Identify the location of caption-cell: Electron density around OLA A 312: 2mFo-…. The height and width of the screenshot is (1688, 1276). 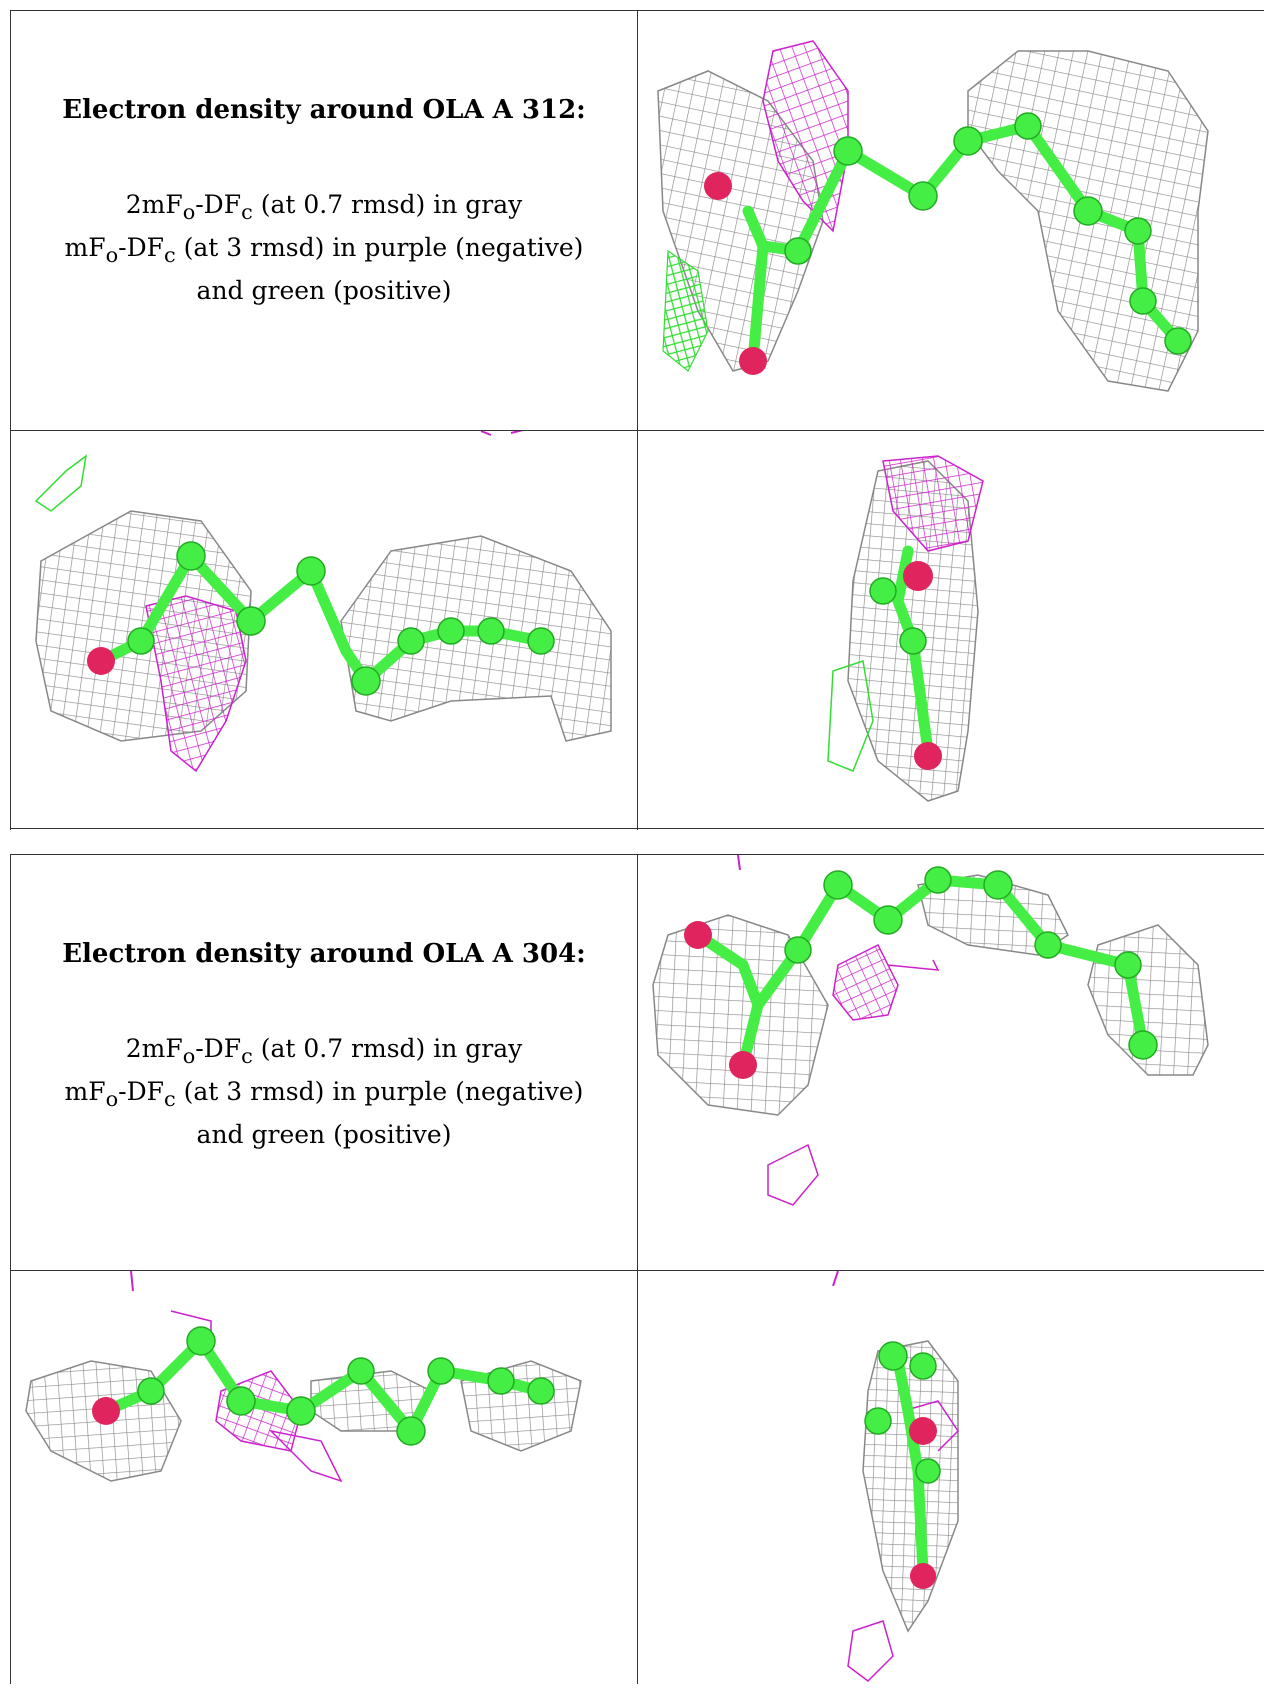
(324, 220).